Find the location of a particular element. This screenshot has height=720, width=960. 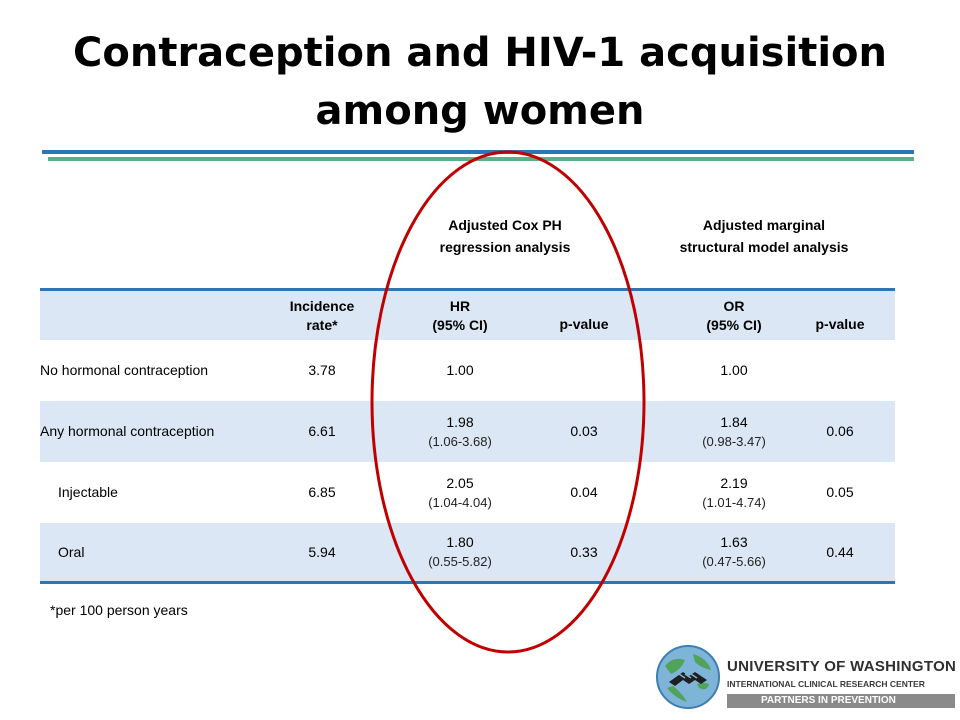

or-cell: 1.00 is located at coordinates (734, 370).